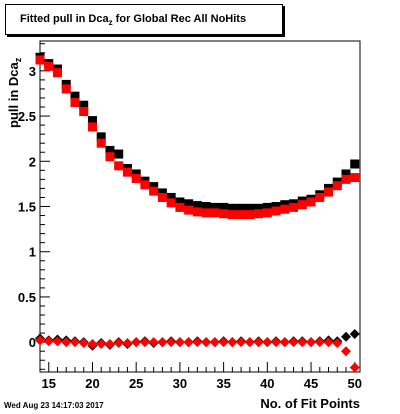 This screenshot has height=414, width=400. I want to click on x-tick-label: 50, so click(355, 383).